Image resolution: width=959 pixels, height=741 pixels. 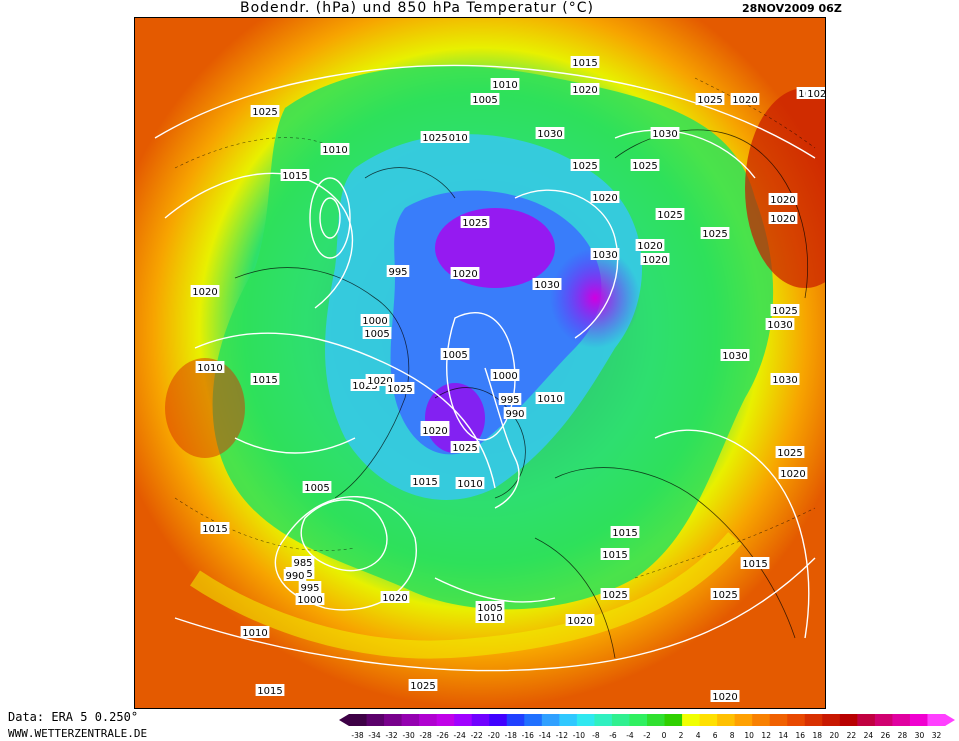 What do you see at coordinates (595, 298) in the screenshot?
I see `purple-core-east` at bounding box center [595, 298].